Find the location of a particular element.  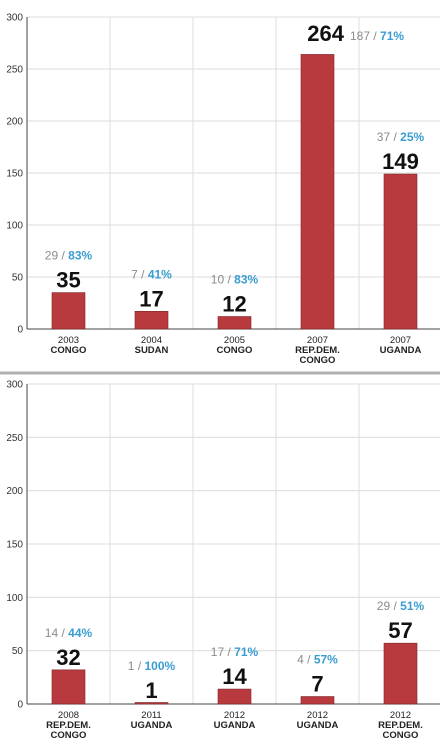

percent-value: 41% is located at coordinates (160, 274).